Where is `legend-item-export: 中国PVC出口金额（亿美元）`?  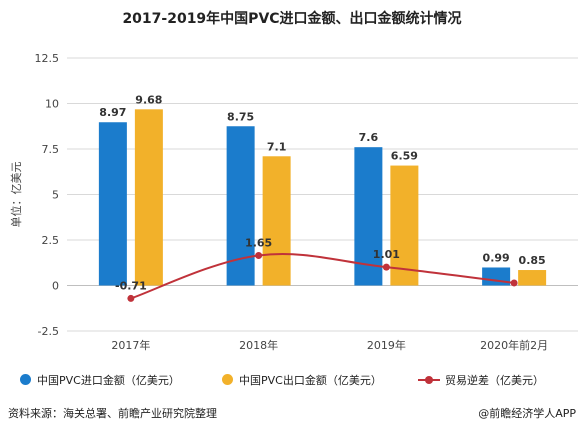 legend-item-export: 中国PVC出口金额（亿美元） is located at coordinates (302, 380).